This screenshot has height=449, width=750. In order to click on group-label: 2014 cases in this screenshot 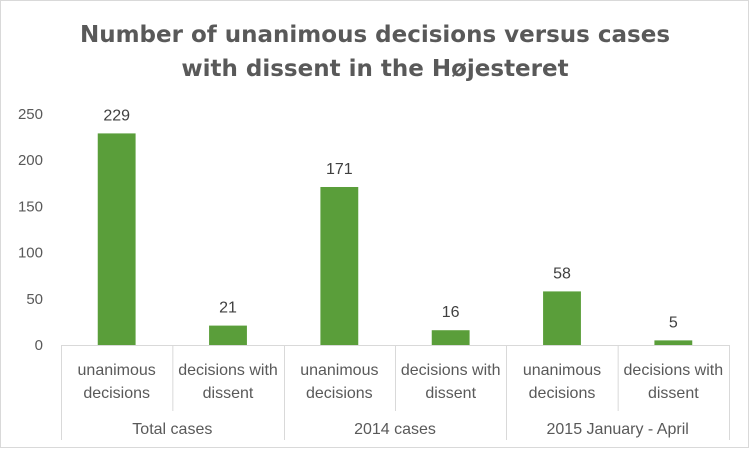, I will do `click(395, 429)`.